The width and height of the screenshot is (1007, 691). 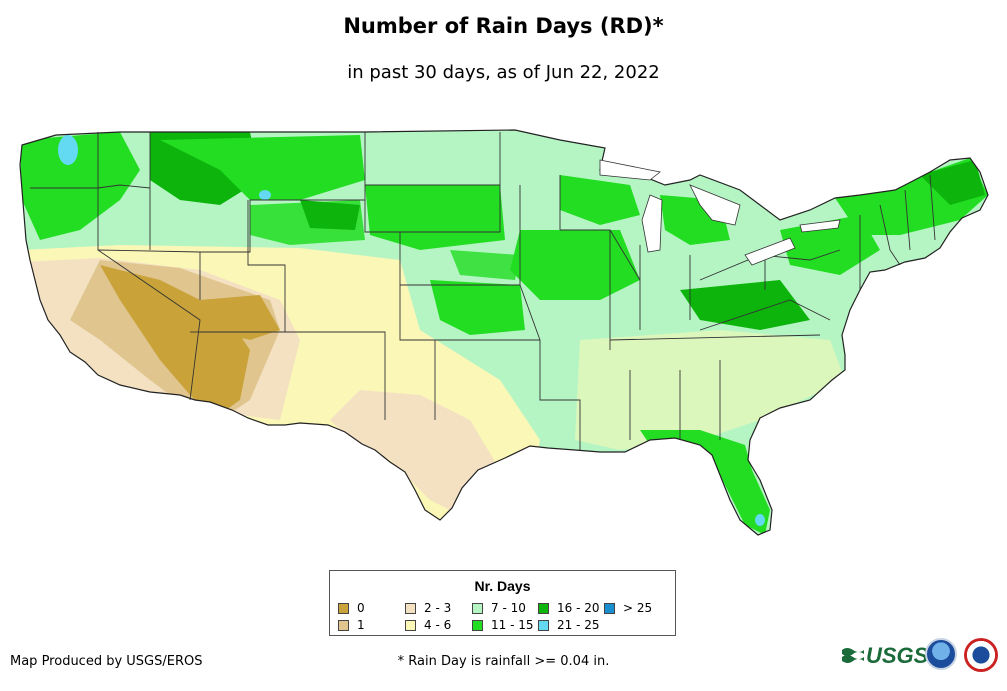 I want to click on legend-label: 4 - 6, so click(x=438, y=625).